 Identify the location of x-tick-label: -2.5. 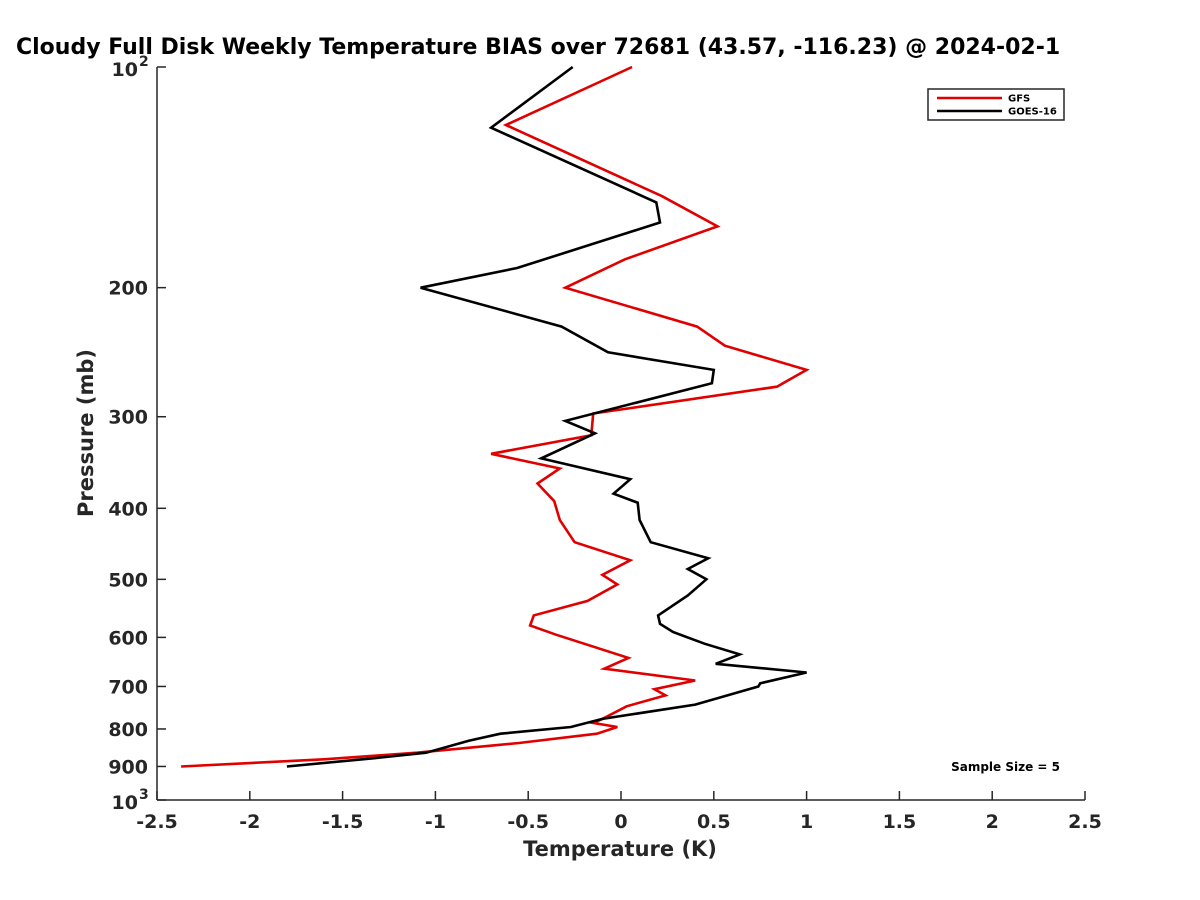
(157, 822).